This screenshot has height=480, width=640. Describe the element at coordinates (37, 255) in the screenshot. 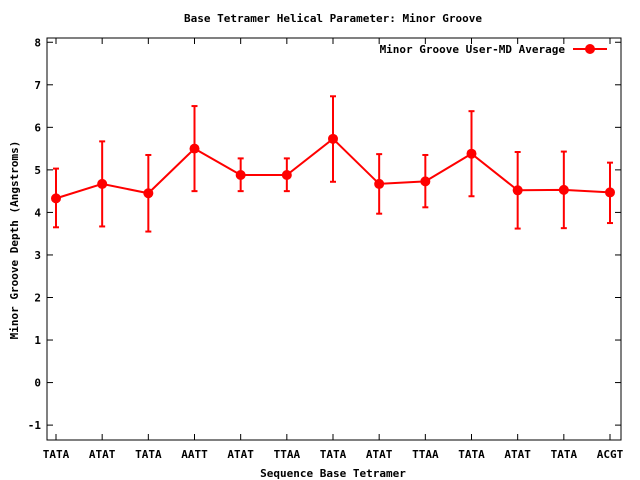

I see `y-tick-label: 3` at that location.